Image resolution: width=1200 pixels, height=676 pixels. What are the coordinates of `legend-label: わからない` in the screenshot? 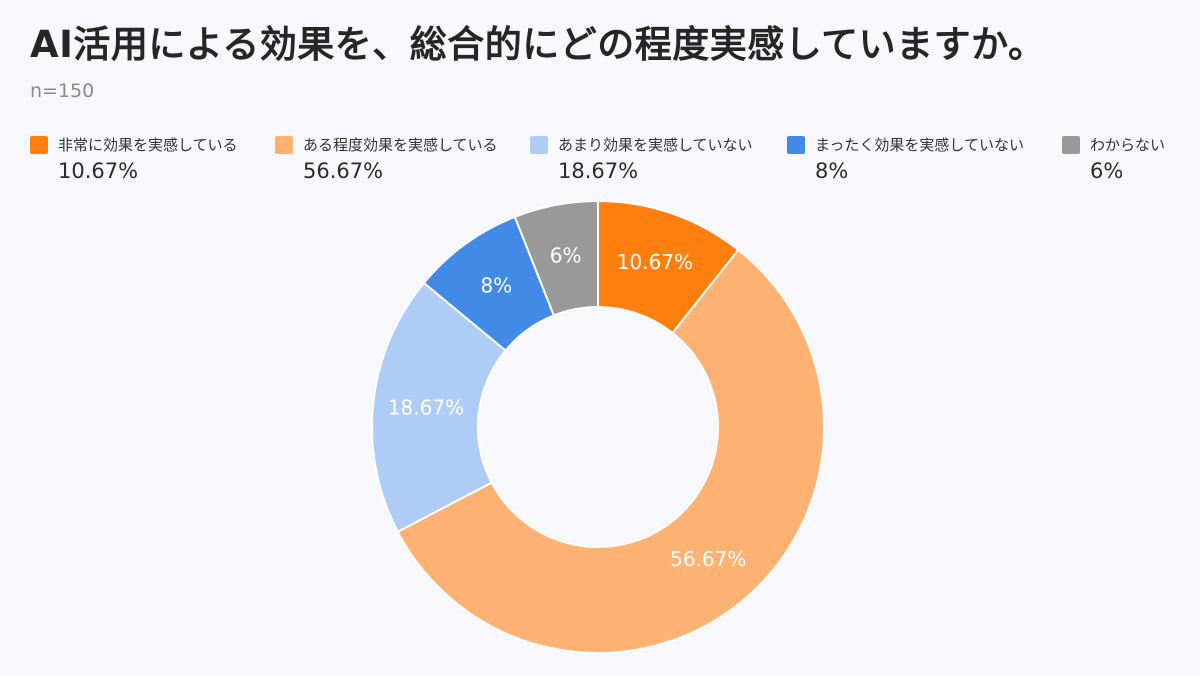 It's located at (1128, 145).